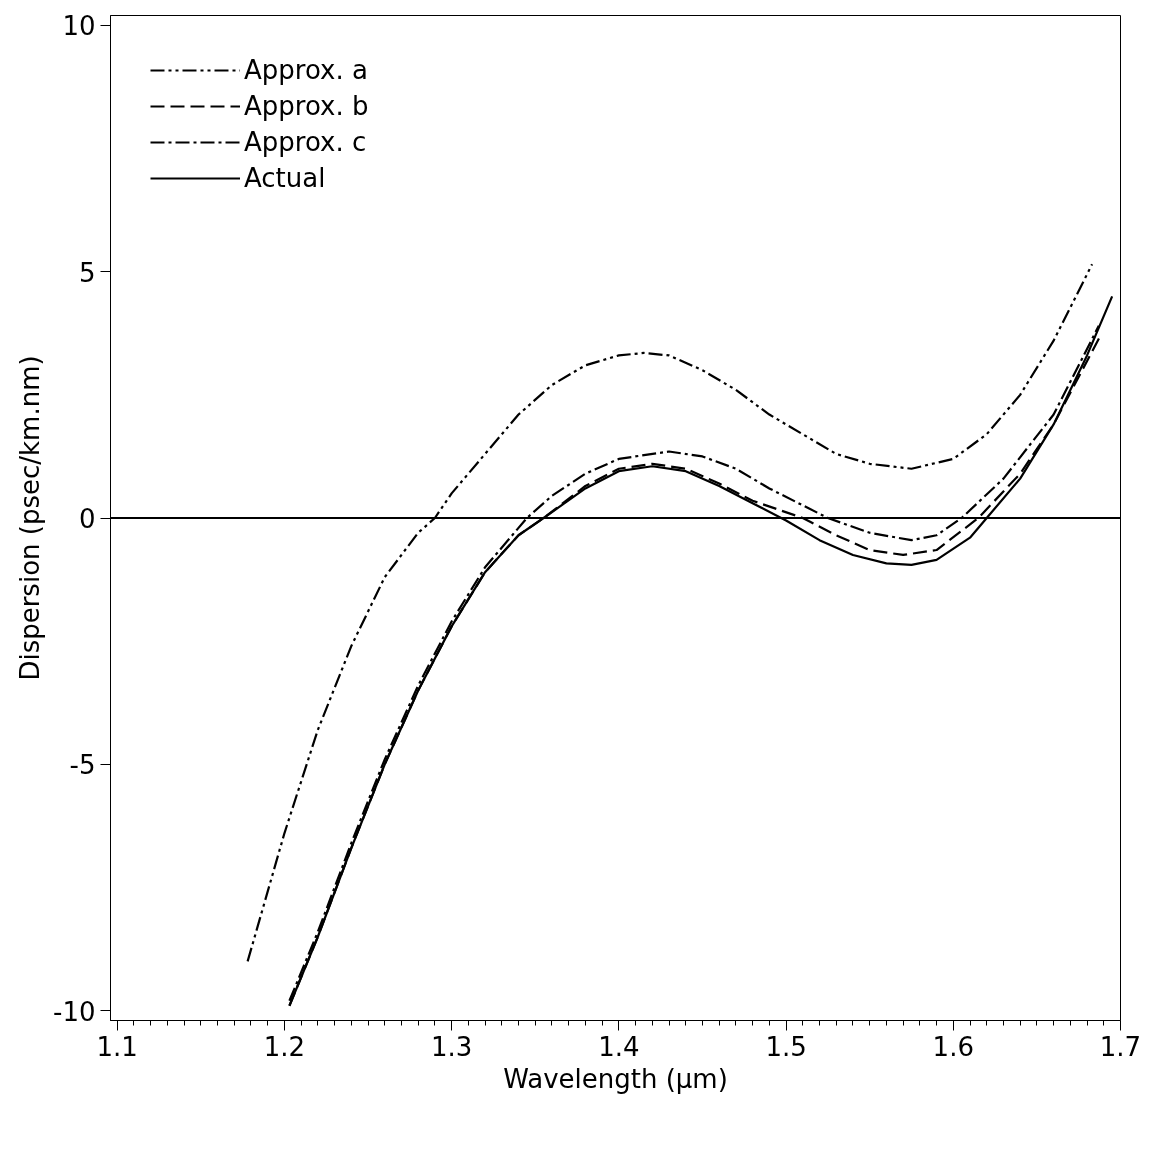 The image size is (1172, 1150). I want to click on x-tick-label: 1.7, so click(1120, 1046).